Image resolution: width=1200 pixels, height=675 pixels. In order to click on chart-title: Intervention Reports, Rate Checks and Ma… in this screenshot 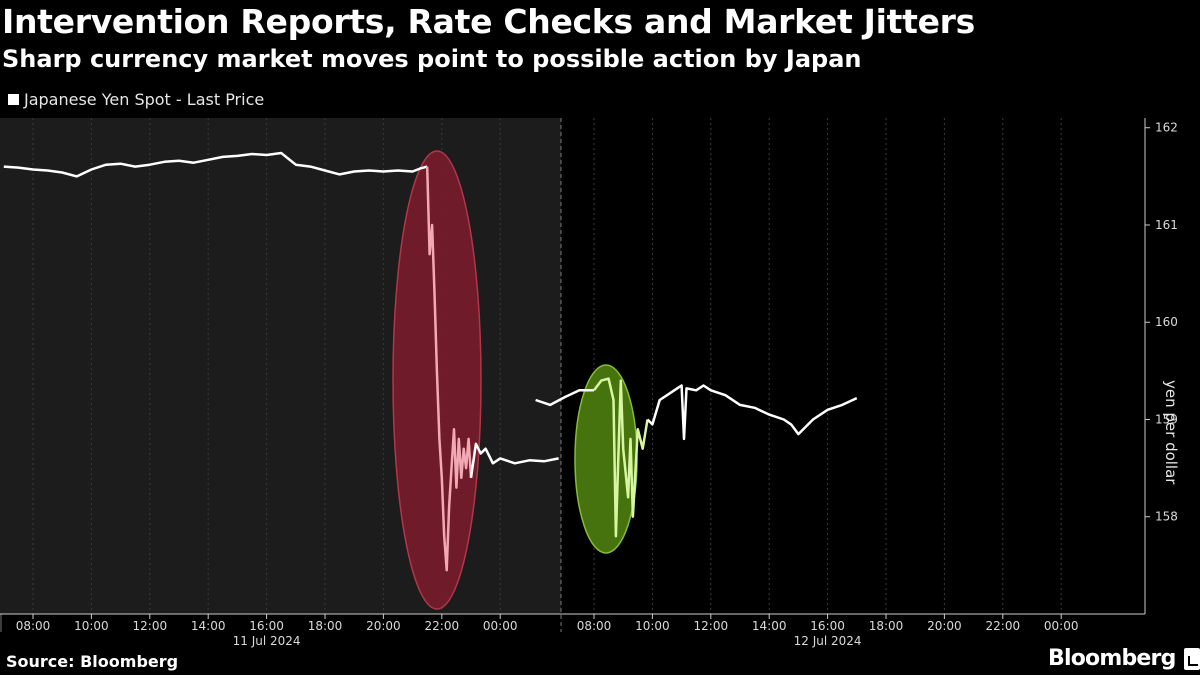, I will do `click(488, 21)`.